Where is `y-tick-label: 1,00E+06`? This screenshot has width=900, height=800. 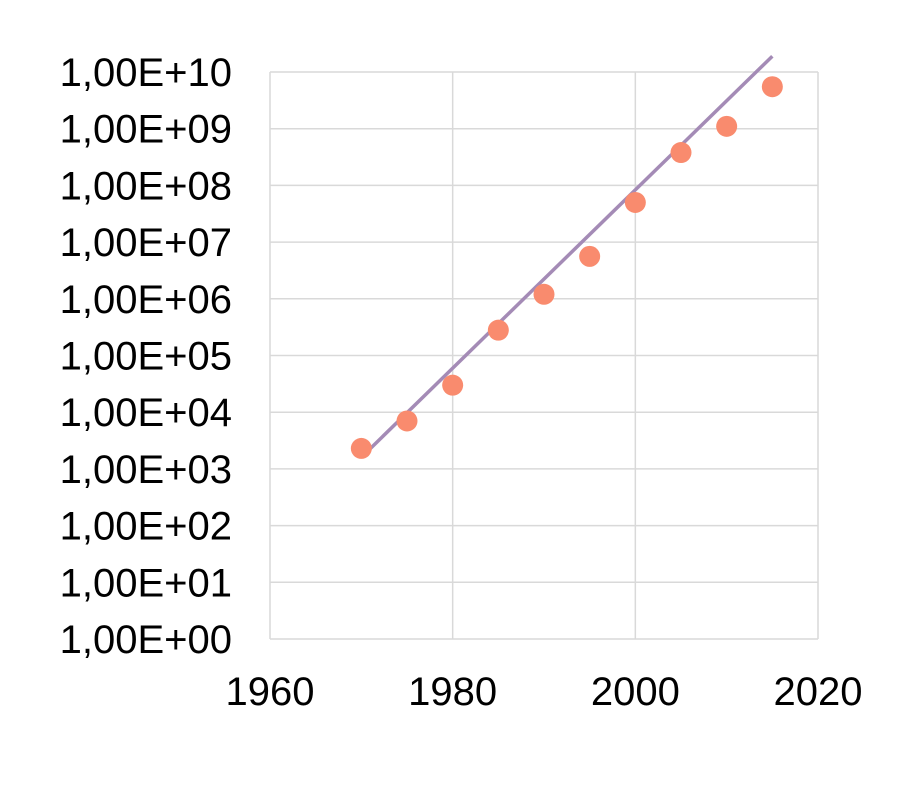 y-tick-label: 1,00E+06 is located at coordinates (146, 300).